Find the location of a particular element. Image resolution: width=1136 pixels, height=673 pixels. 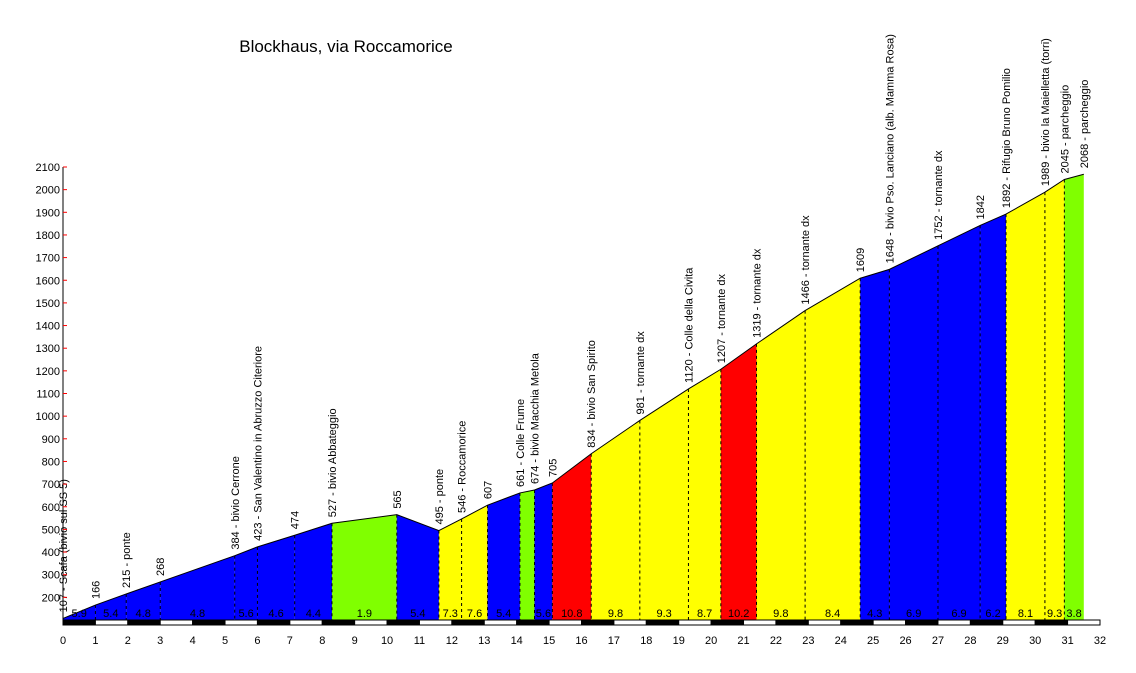

gradient-label: 7.6 is located at coordinates (474, 614).